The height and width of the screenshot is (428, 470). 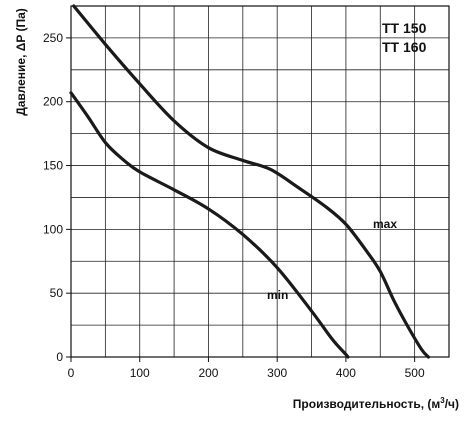 What do you see at coordinates (367, 404) in the screenshot?
I see `x-axis-title-main: Производительность, (м` at bounding box center [367, 404].